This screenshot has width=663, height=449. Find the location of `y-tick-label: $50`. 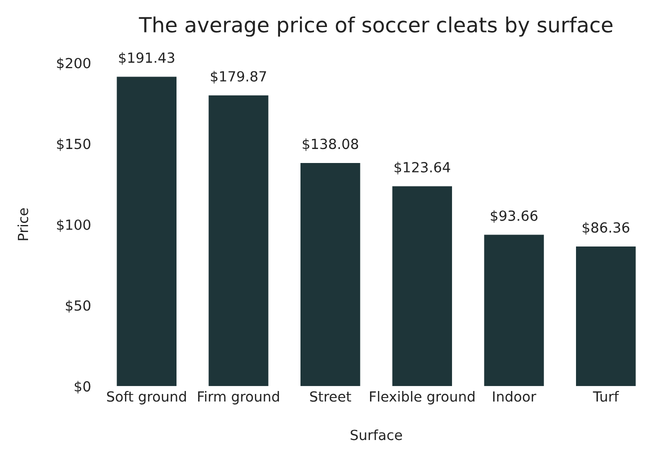

y-tick-label: $50 is located at coordinates (78, 306).